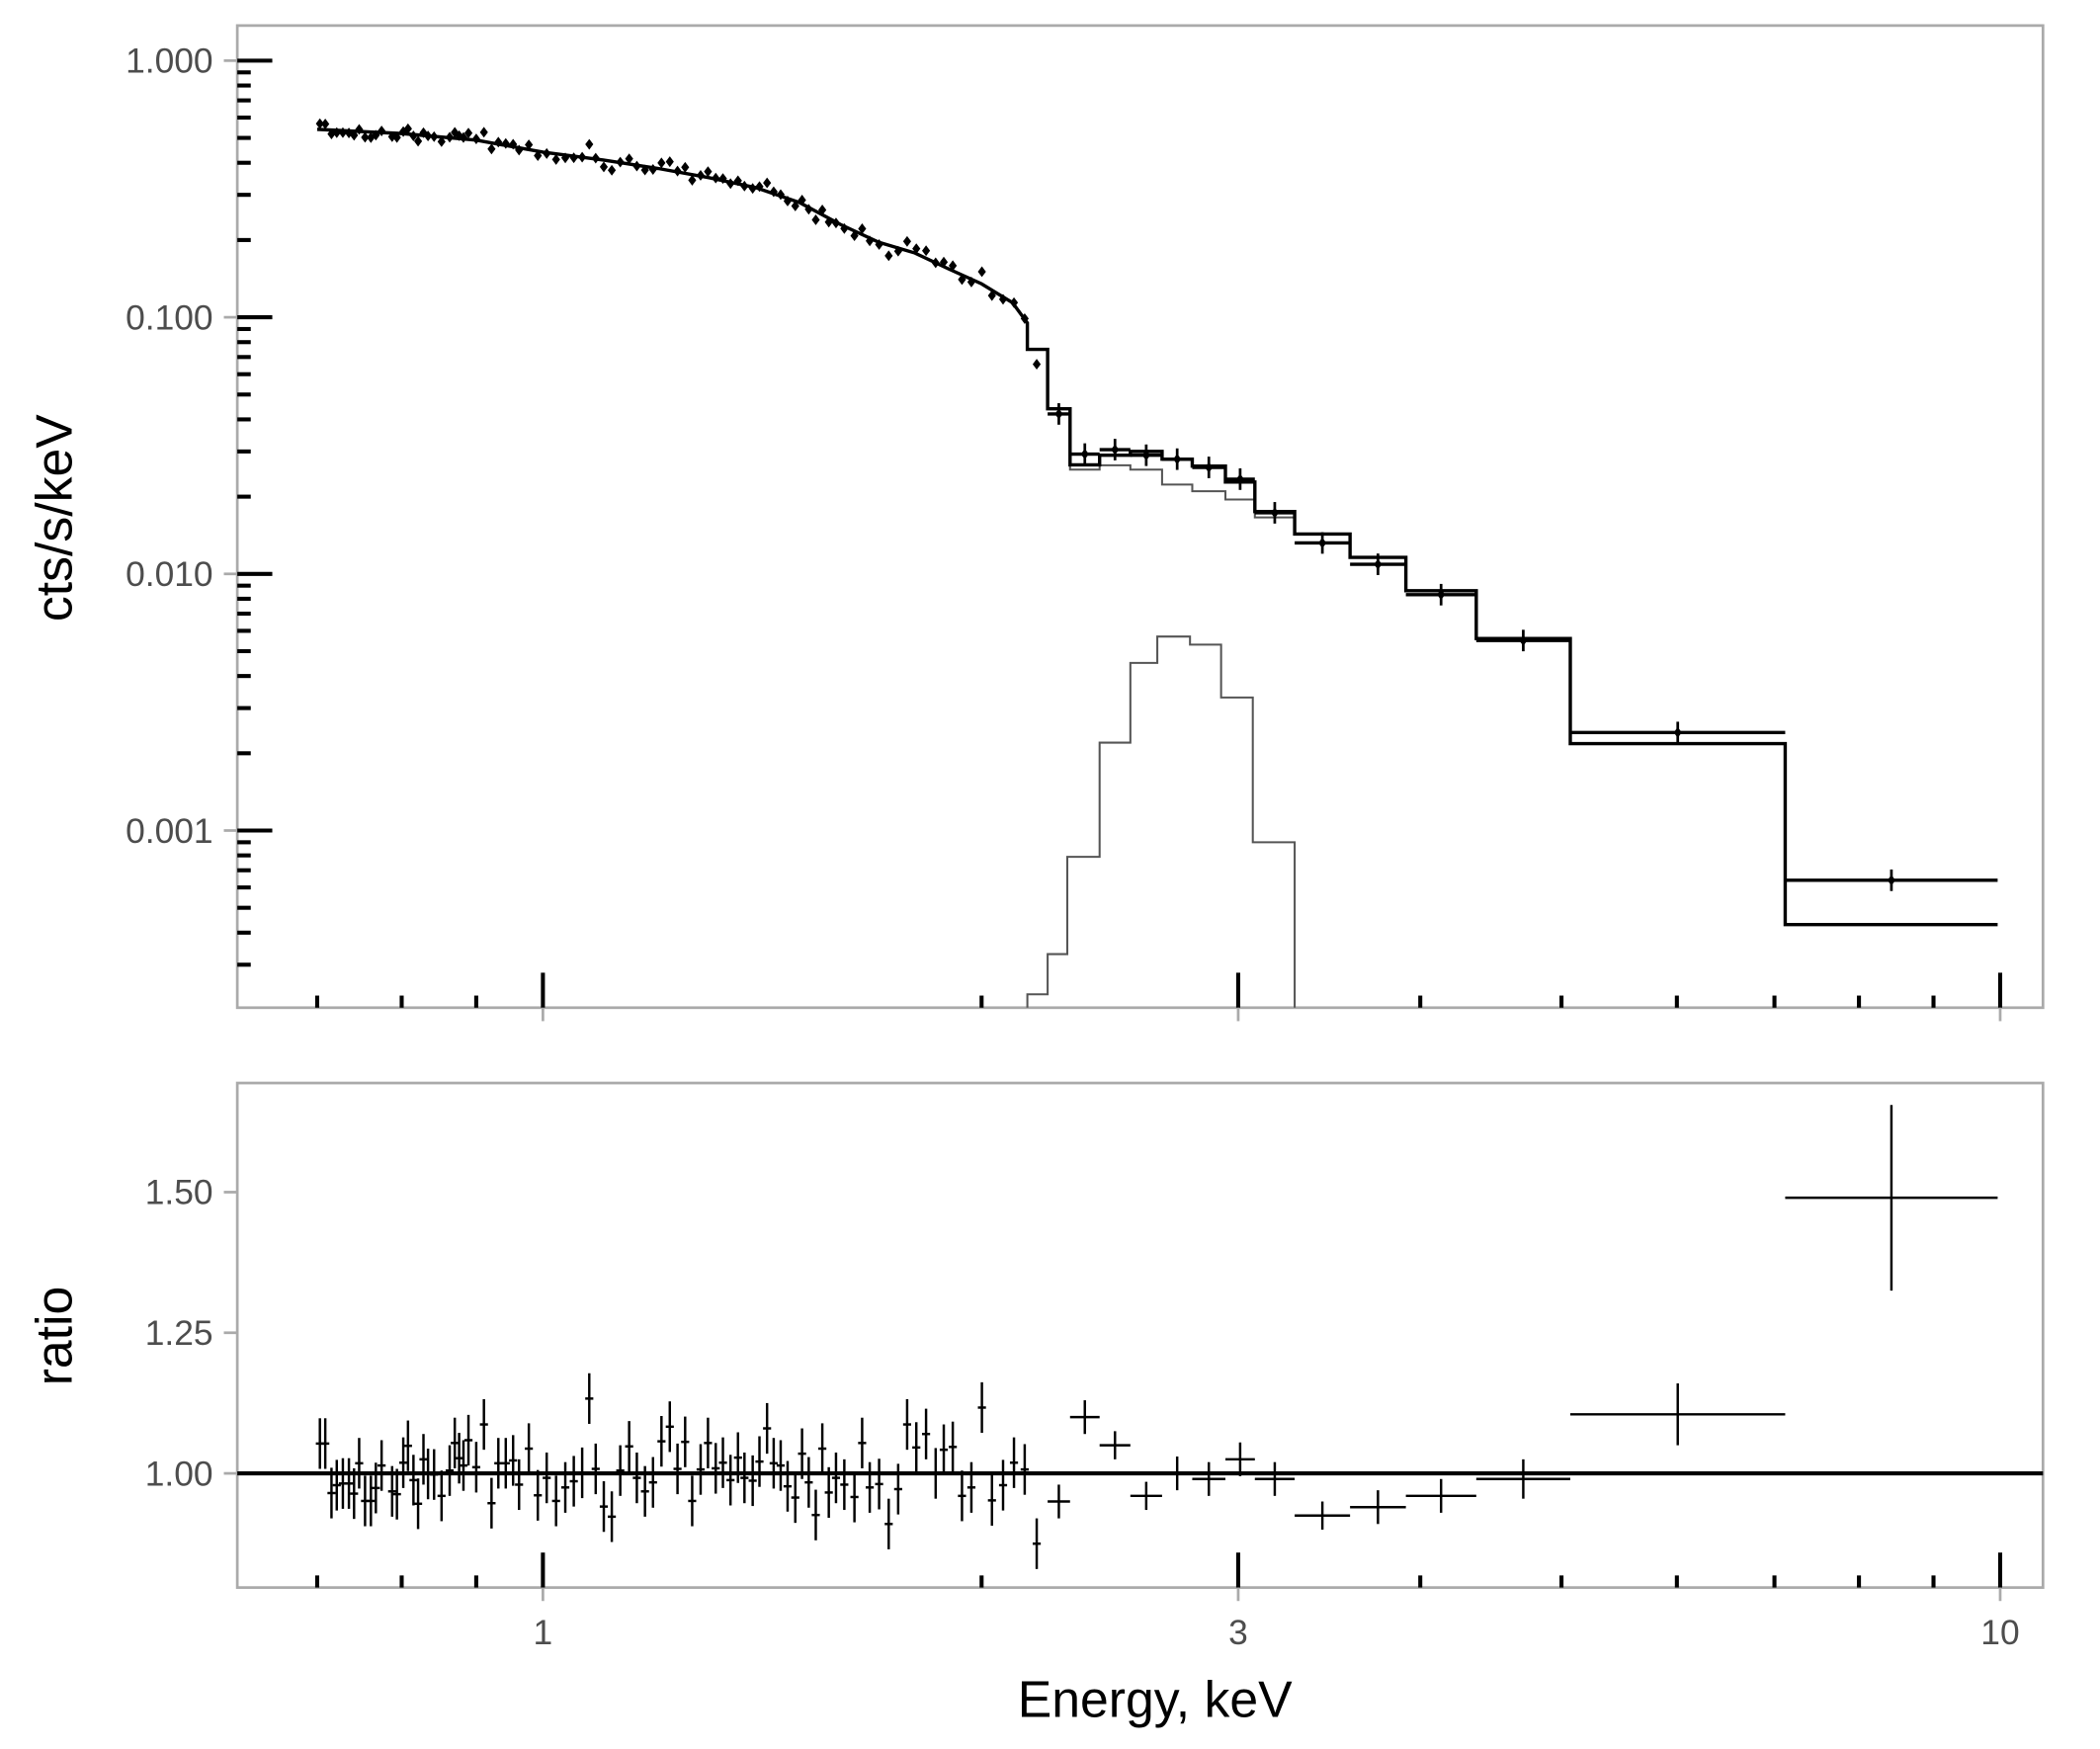 Image resolution: width=2100 pixels, height=1749 pixels. Describe the element at coordinates (179, 1193) in the screenshot. I see `y-tick-label: 1.50` at that location.